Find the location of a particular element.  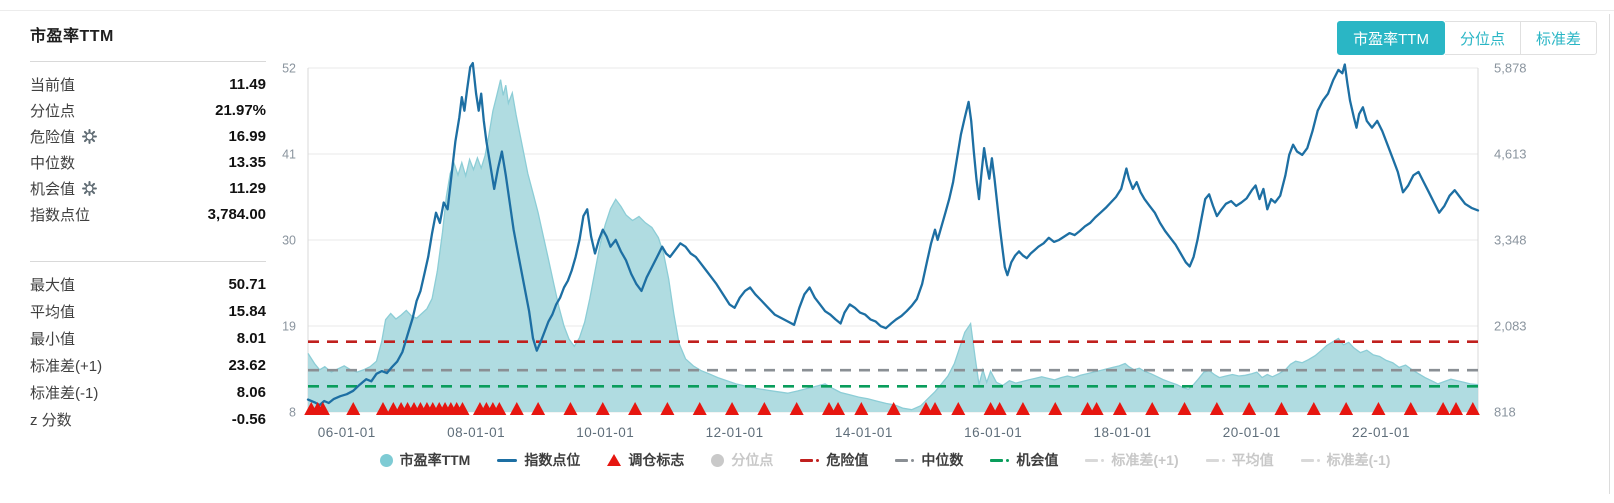

tab-std: 标准差 is located at coordinates (1558, 38).